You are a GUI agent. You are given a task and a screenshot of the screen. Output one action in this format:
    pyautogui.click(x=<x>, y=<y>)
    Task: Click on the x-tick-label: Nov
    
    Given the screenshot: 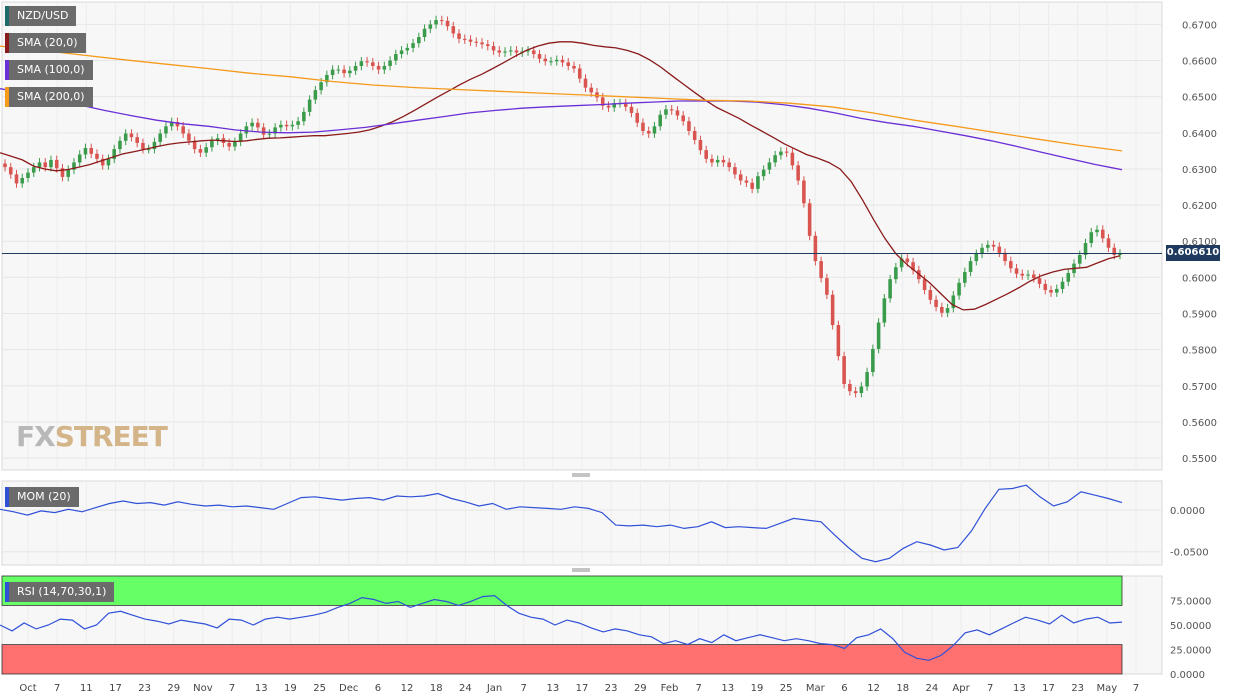 What is the action you would take?
    pyautogui.click(x=203, y=688)
    